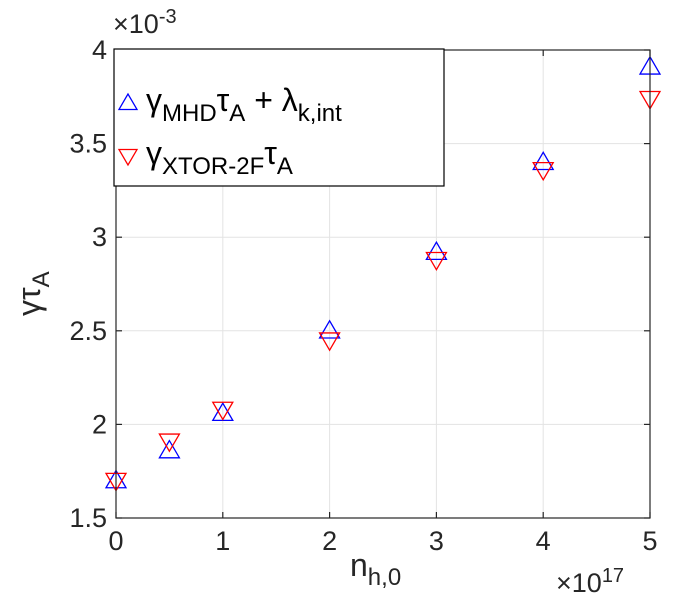  I want to click on y-tick-label: 1.5, so click(88, 518).